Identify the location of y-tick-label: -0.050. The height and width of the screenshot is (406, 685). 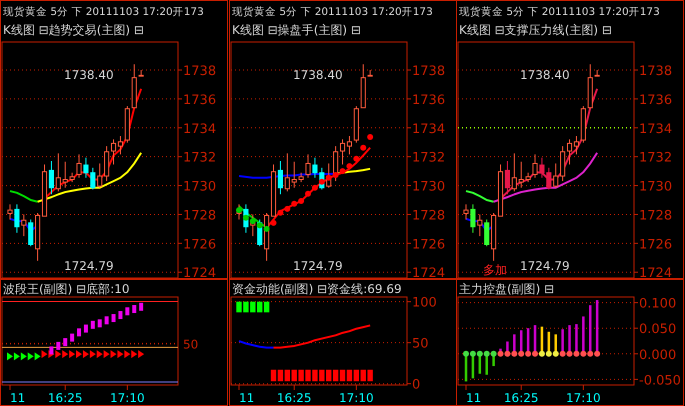
(660, 380).